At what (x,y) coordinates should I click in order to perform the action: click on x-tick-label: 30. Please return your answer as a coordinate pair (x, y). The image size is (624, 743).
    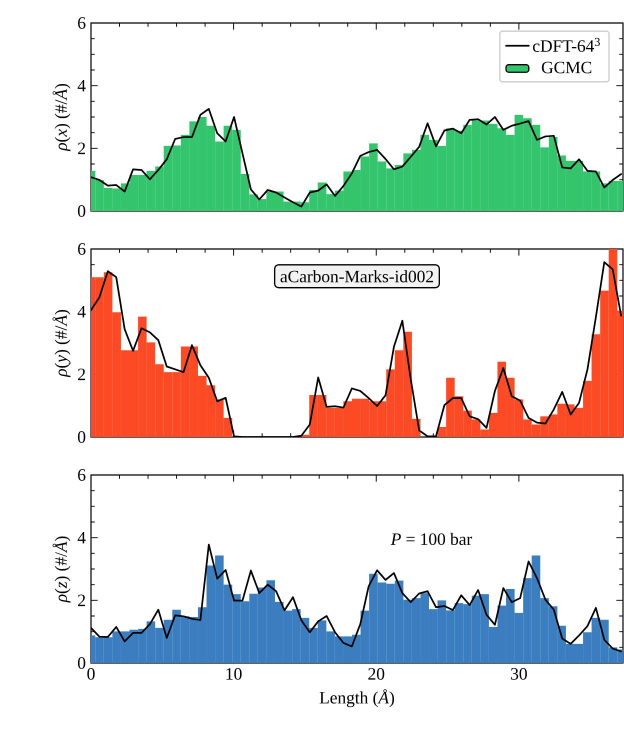
    Looking at the image, I should click on (519, 674).